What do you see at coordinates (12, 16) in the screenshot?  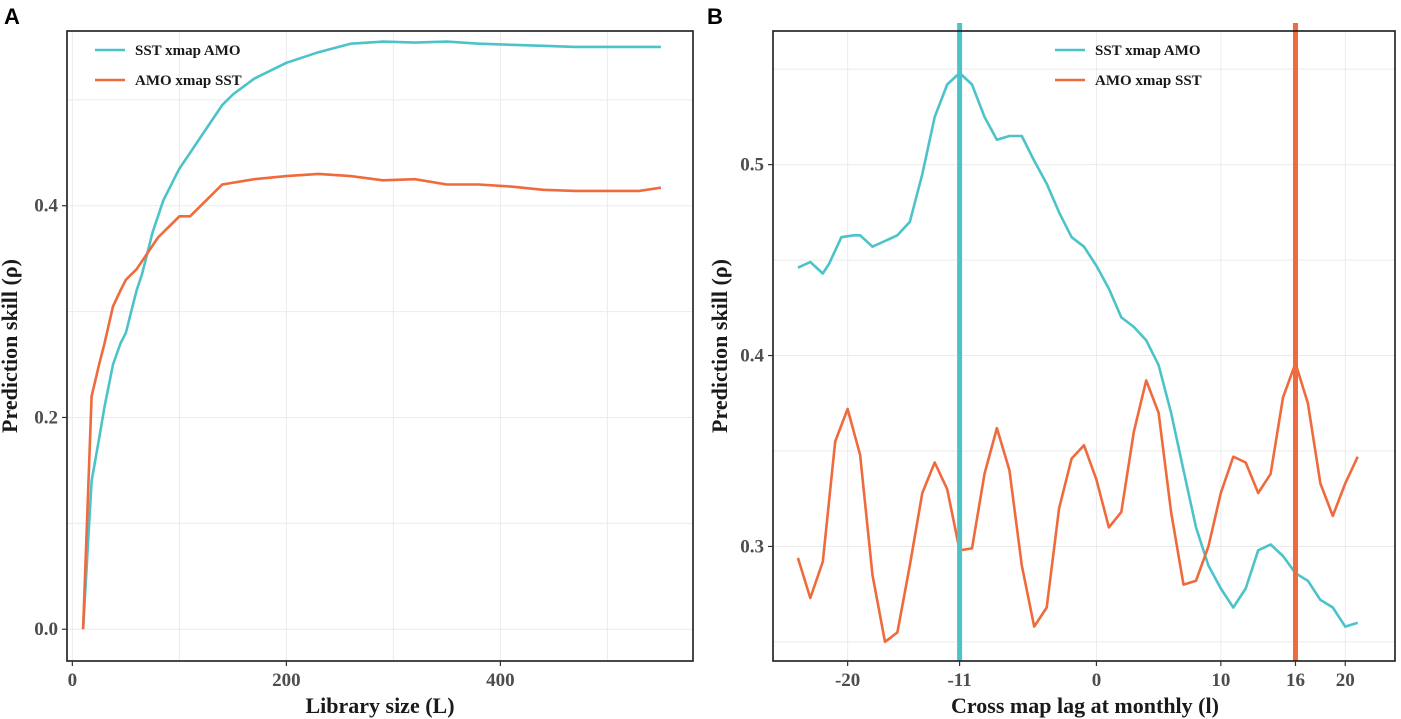 I see `panel-a-label: A` at bounding box center [12, 16].